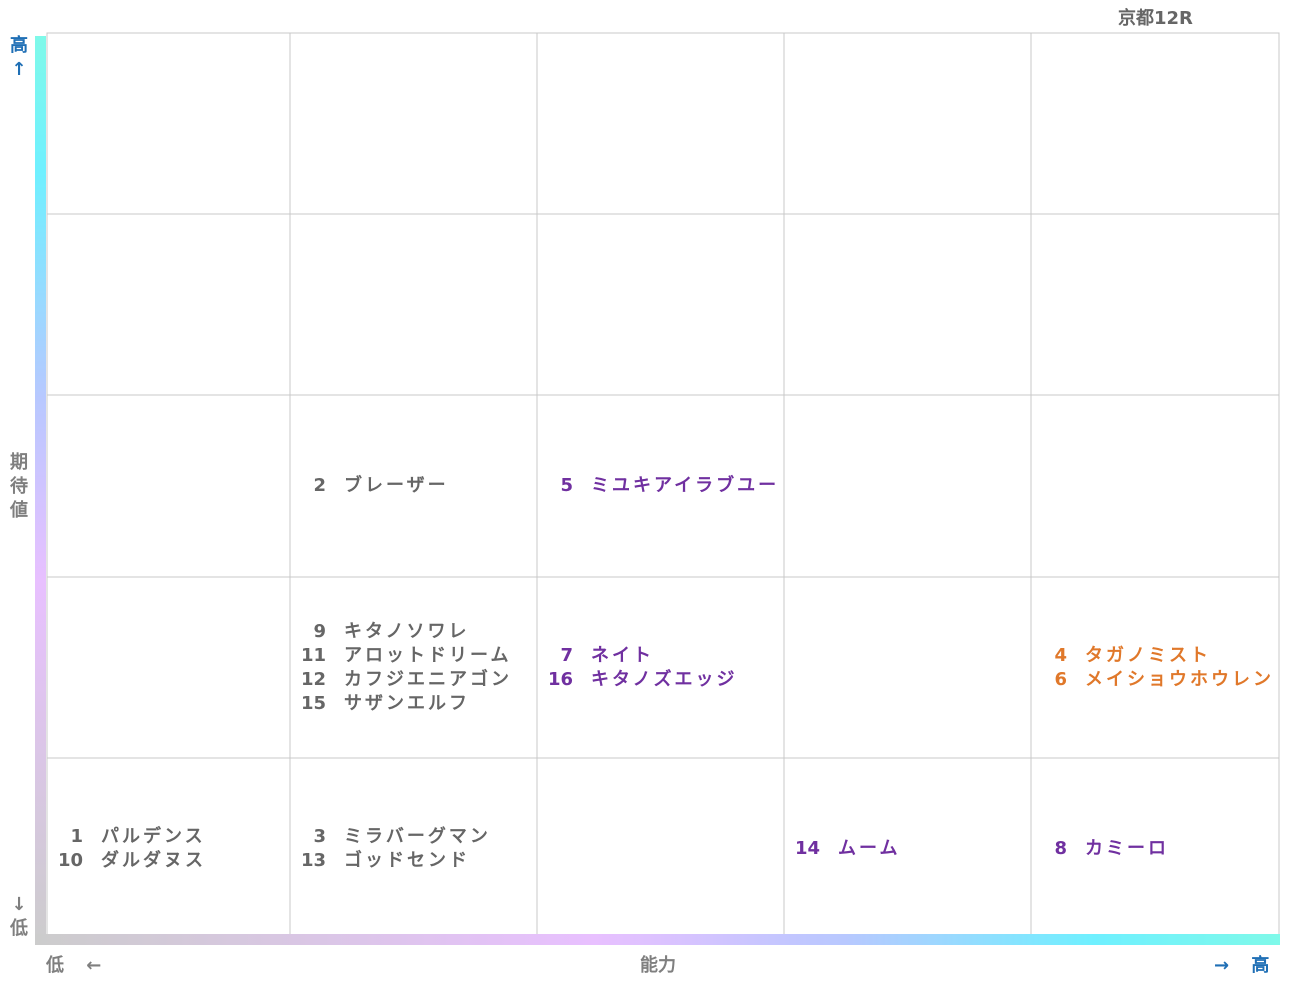  What do you see at coordinates (19, 916) in the screenshot?
I see `y-low: ↓低` at bounding box center [19, 916].